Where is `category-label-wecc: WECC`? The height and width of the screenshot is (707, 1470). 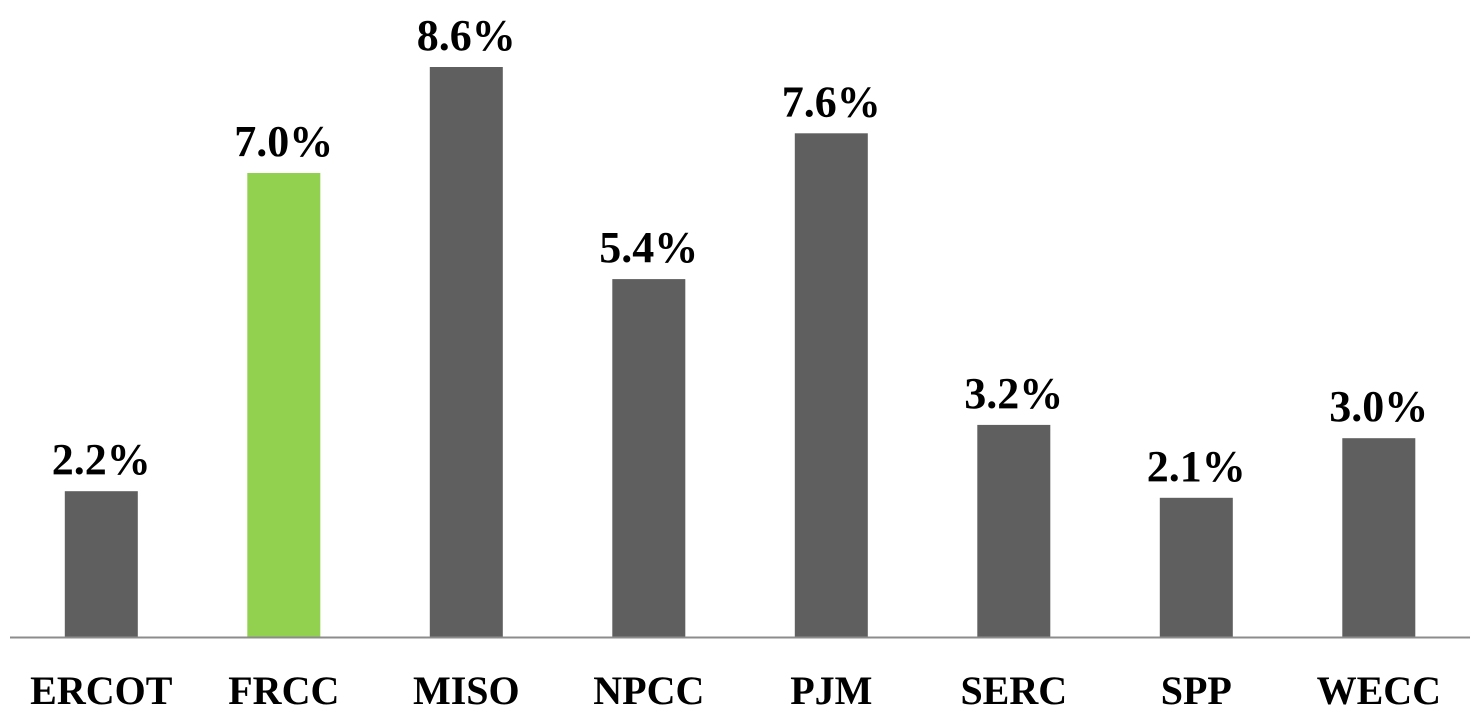
category-label-wecc: WECC is located at coordinates (1379, 687).